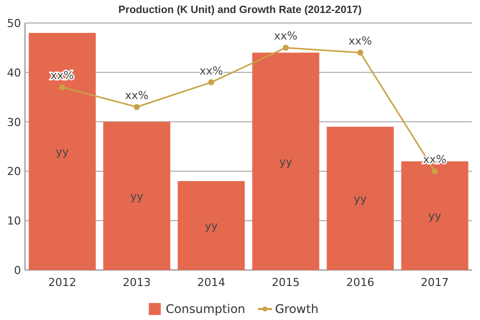 The image size is (480, 320). Describe the element at coordinates (14, 171) in the screenshot. I see `y-tick-label: 20` at that location.